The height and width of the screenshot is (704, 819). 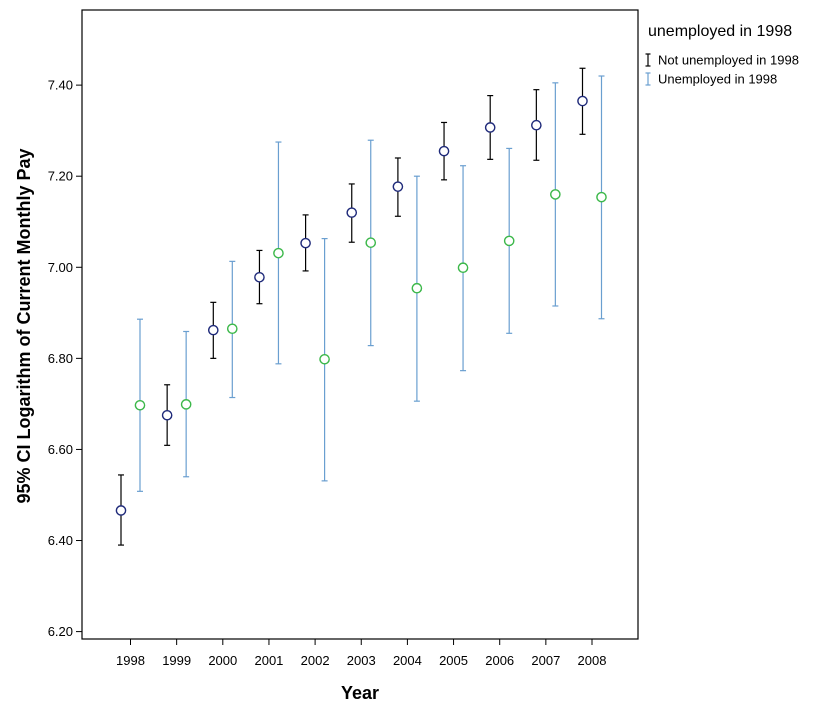 What do you see at coordinates (60, 449) in the screenshot?
I see `y-tick-label: 6.60` at bounding box center [60, 449].